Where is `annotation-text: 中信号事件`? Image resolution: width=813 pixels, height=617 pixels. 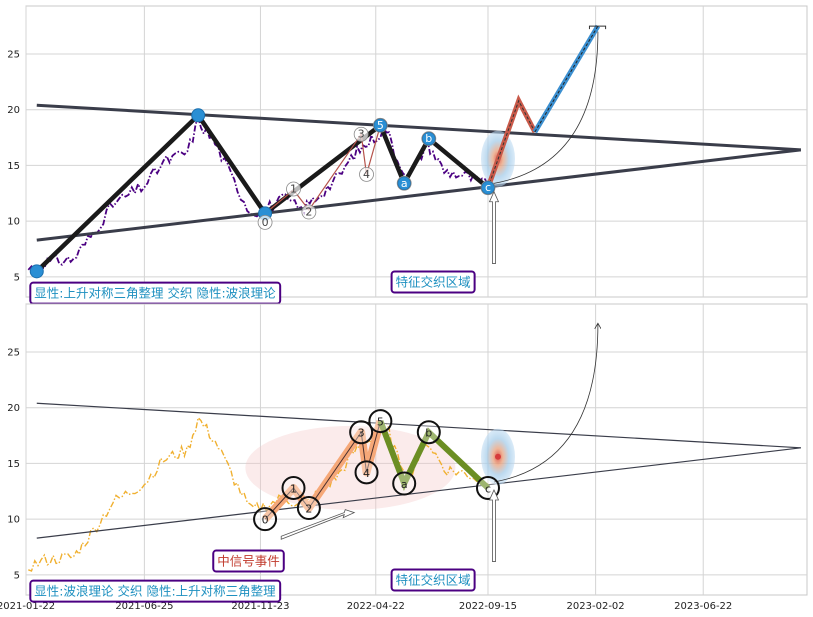
annotation-text: 中信号事件 is located at coordinates (248, 561).